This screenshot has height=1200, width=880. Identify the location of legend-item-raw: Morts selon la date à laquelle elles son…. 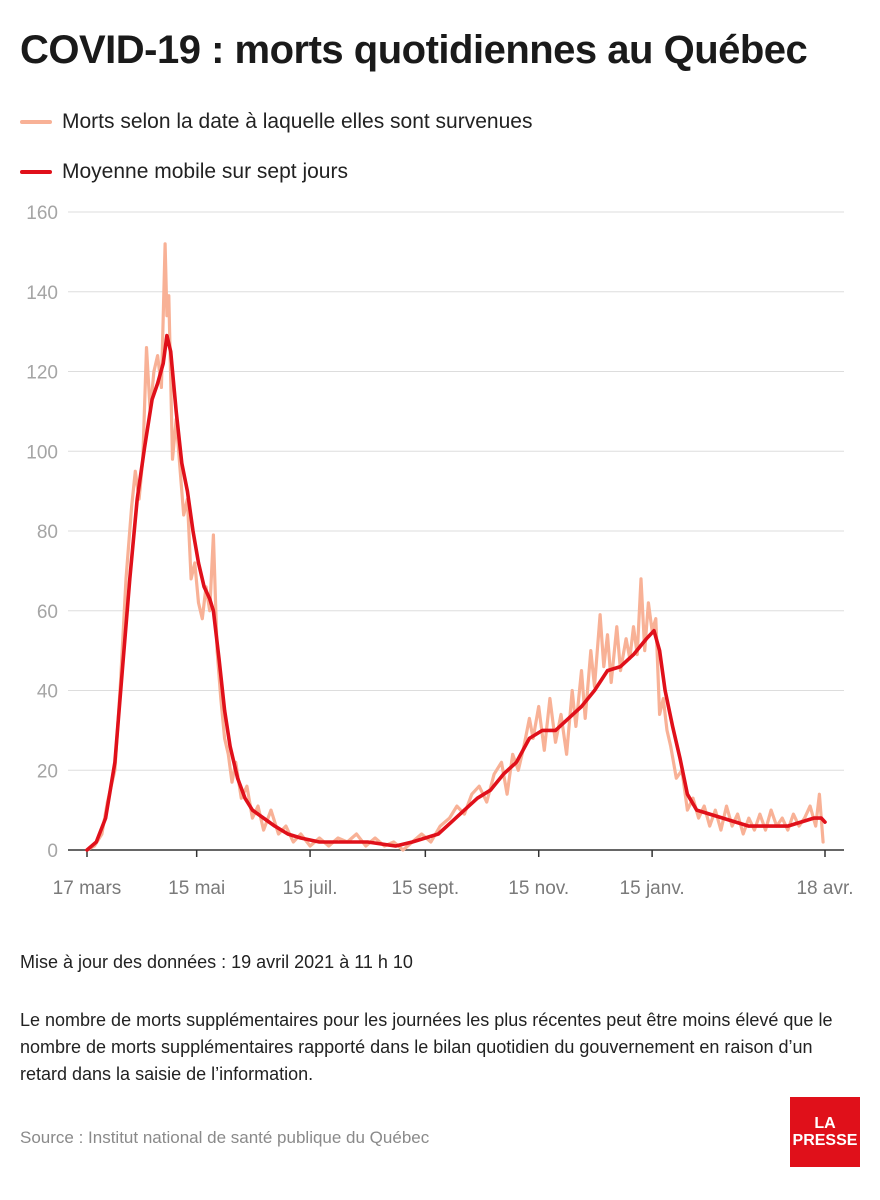
(276, 122).